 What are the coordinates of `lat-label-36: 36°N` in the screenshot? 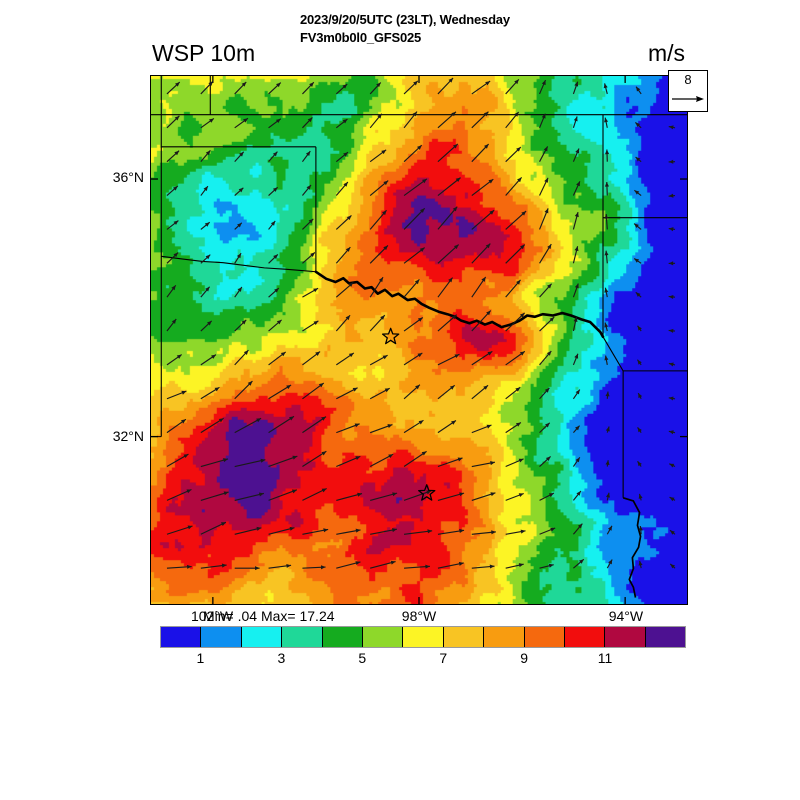 It's located at (128, 177).